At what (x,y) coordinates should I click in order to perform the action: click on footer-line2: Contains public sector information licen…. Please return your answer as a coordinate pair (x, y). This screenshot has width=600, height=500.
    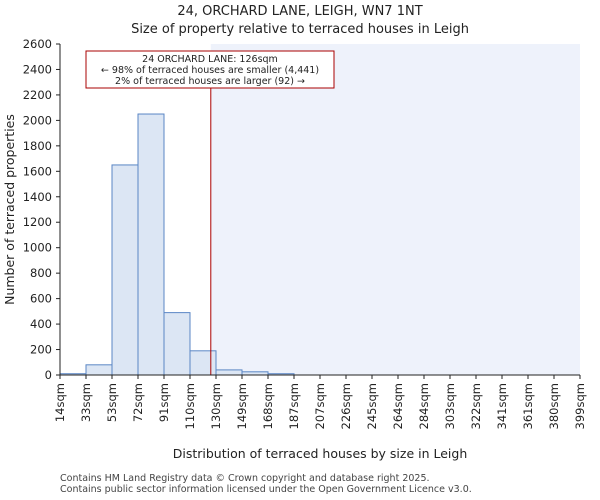
    Looking at the image, I should click on (266, 489).